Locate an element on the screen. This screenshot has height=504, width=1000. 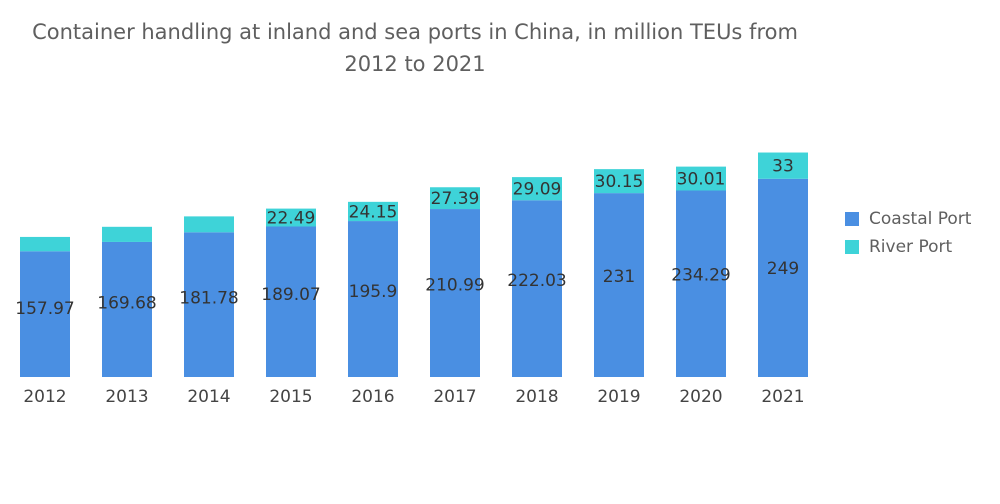
bar-river-port-2013 is located at coordinates (127, 234).